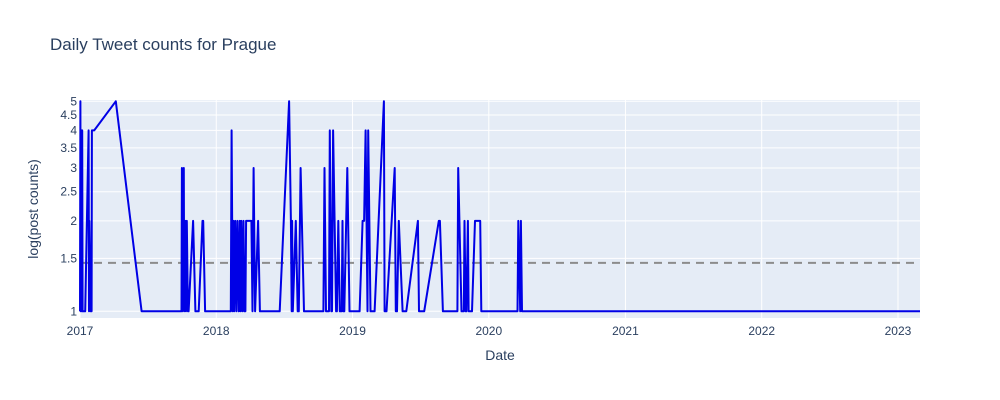  What do you see at coordinates (500, 355) in the screenshot?
I see `x-axis-title: Date` at bounding box center [500, 355].